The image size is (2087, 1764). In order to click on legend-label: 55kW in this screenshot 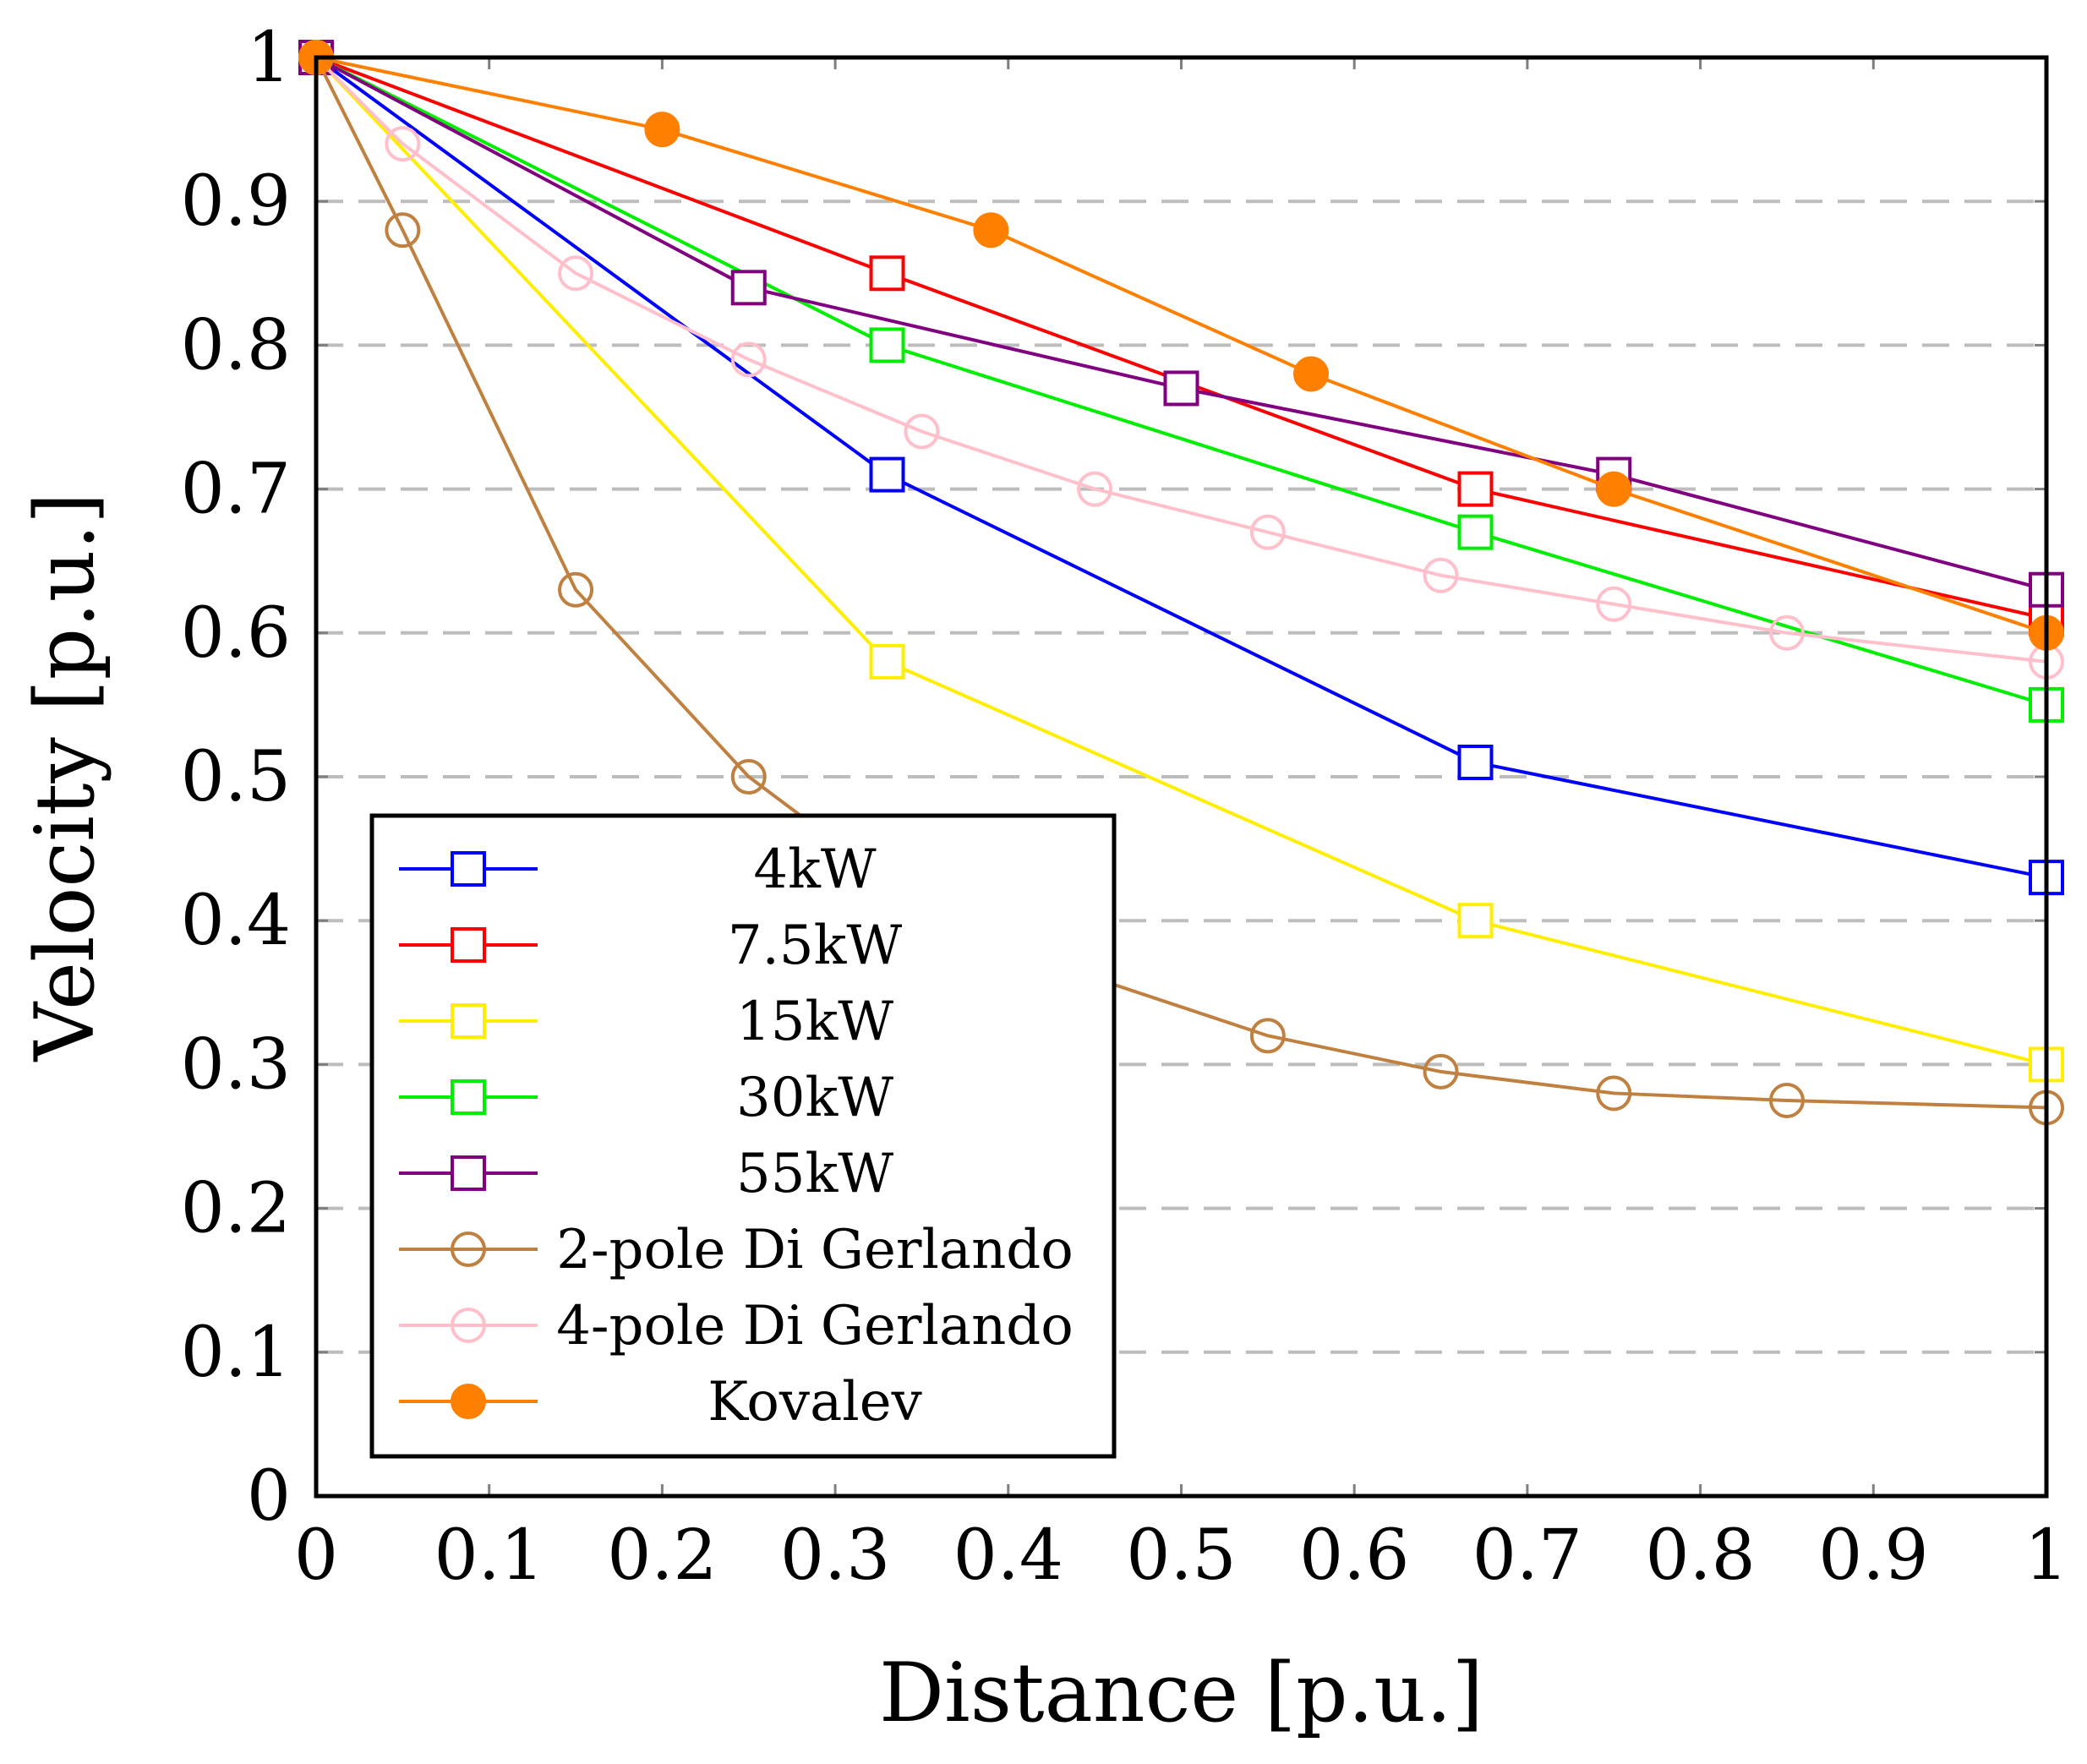, I will do `click(814, 1174)`.